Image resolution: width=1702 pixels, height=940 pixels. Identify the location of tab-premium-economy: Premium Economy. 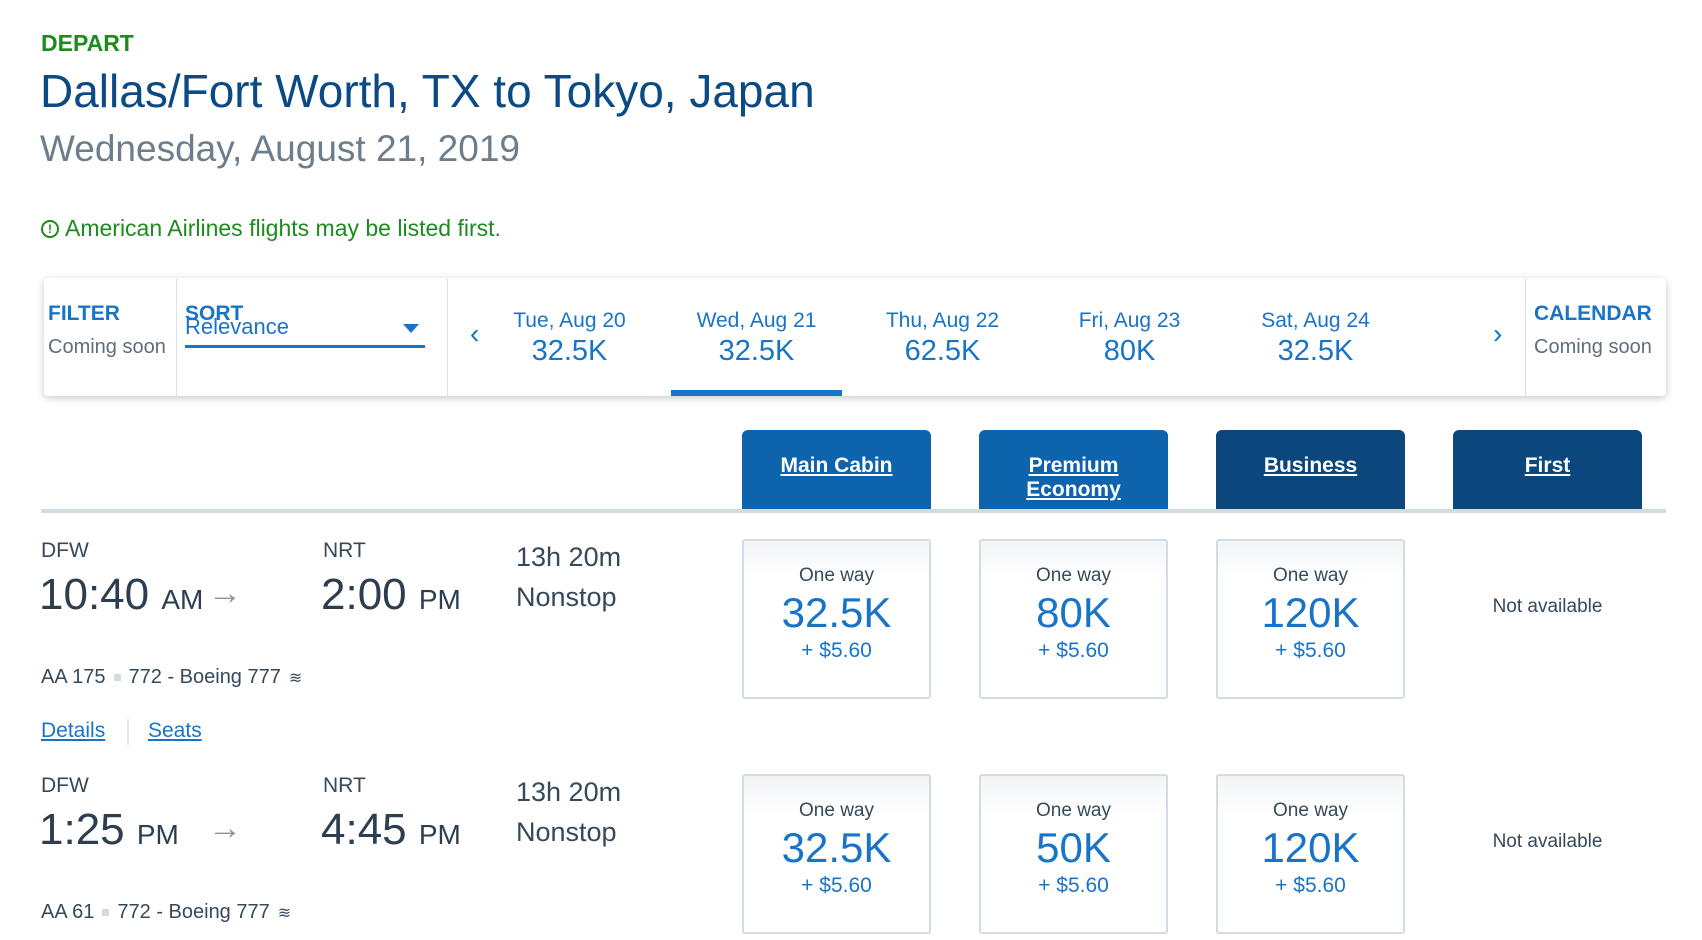
(1073, 470).